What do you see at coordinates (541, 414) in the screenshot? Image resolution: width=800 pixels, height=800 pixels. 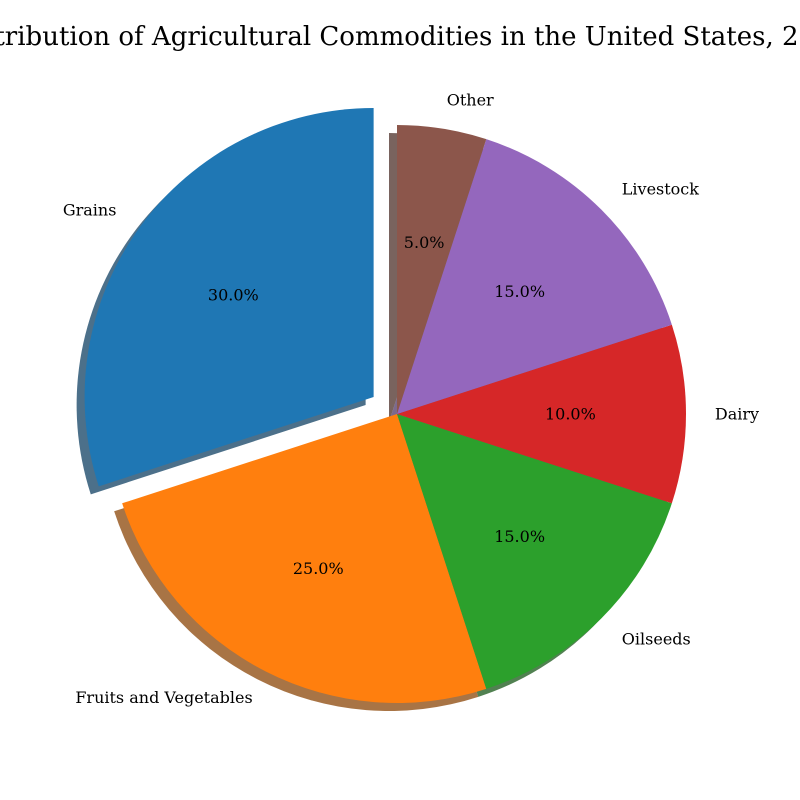 I see `slice-dairy` at bounding box center [541, 414].